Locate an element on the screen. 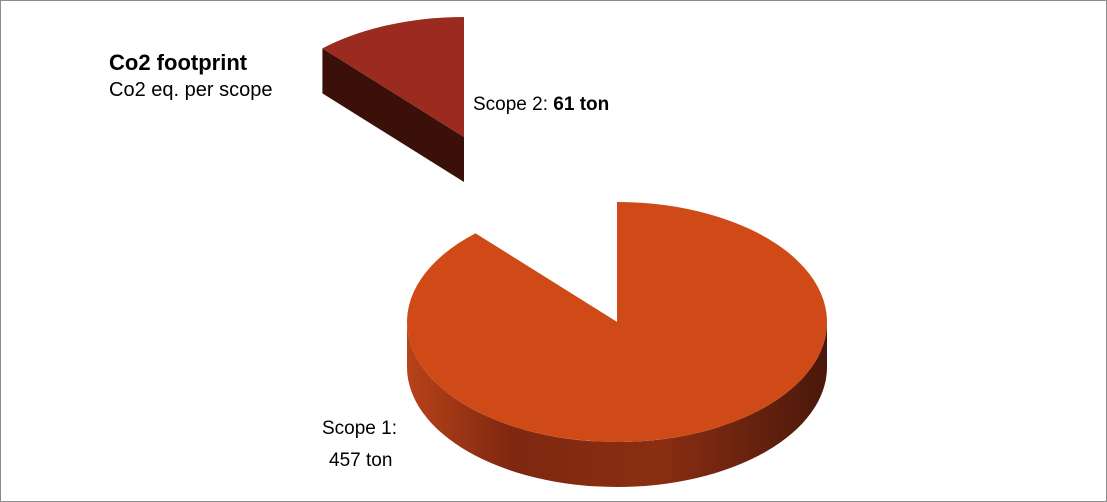 The height and width of the screenshot is (502, 1107). scope2-label: Scope 2: 61 ton is located at coordinates (541, 104).